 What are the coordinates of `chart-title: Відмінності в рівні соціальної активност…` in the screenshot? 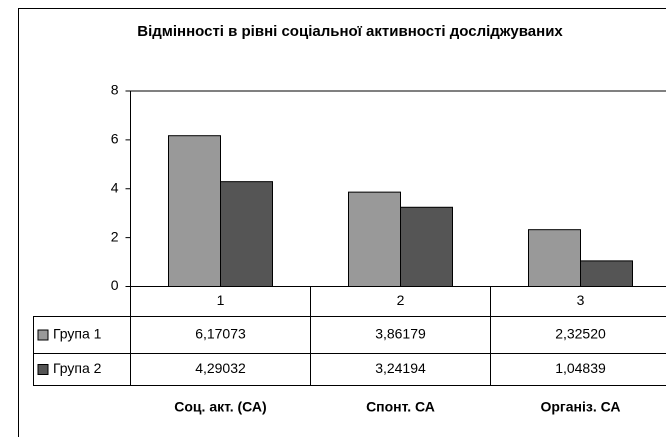 It's located at (350, 31).